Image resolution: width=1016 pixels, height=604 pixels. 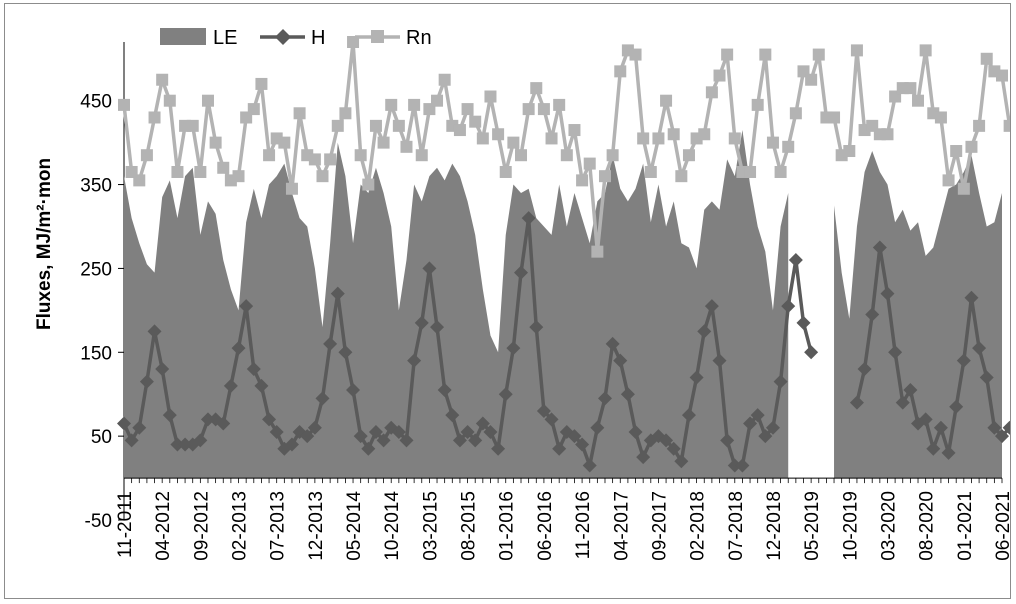 What do you see at coordinates (318, 38) in the screenshot?
I see `legend-h-label: H` at bounding box center [318, 38].